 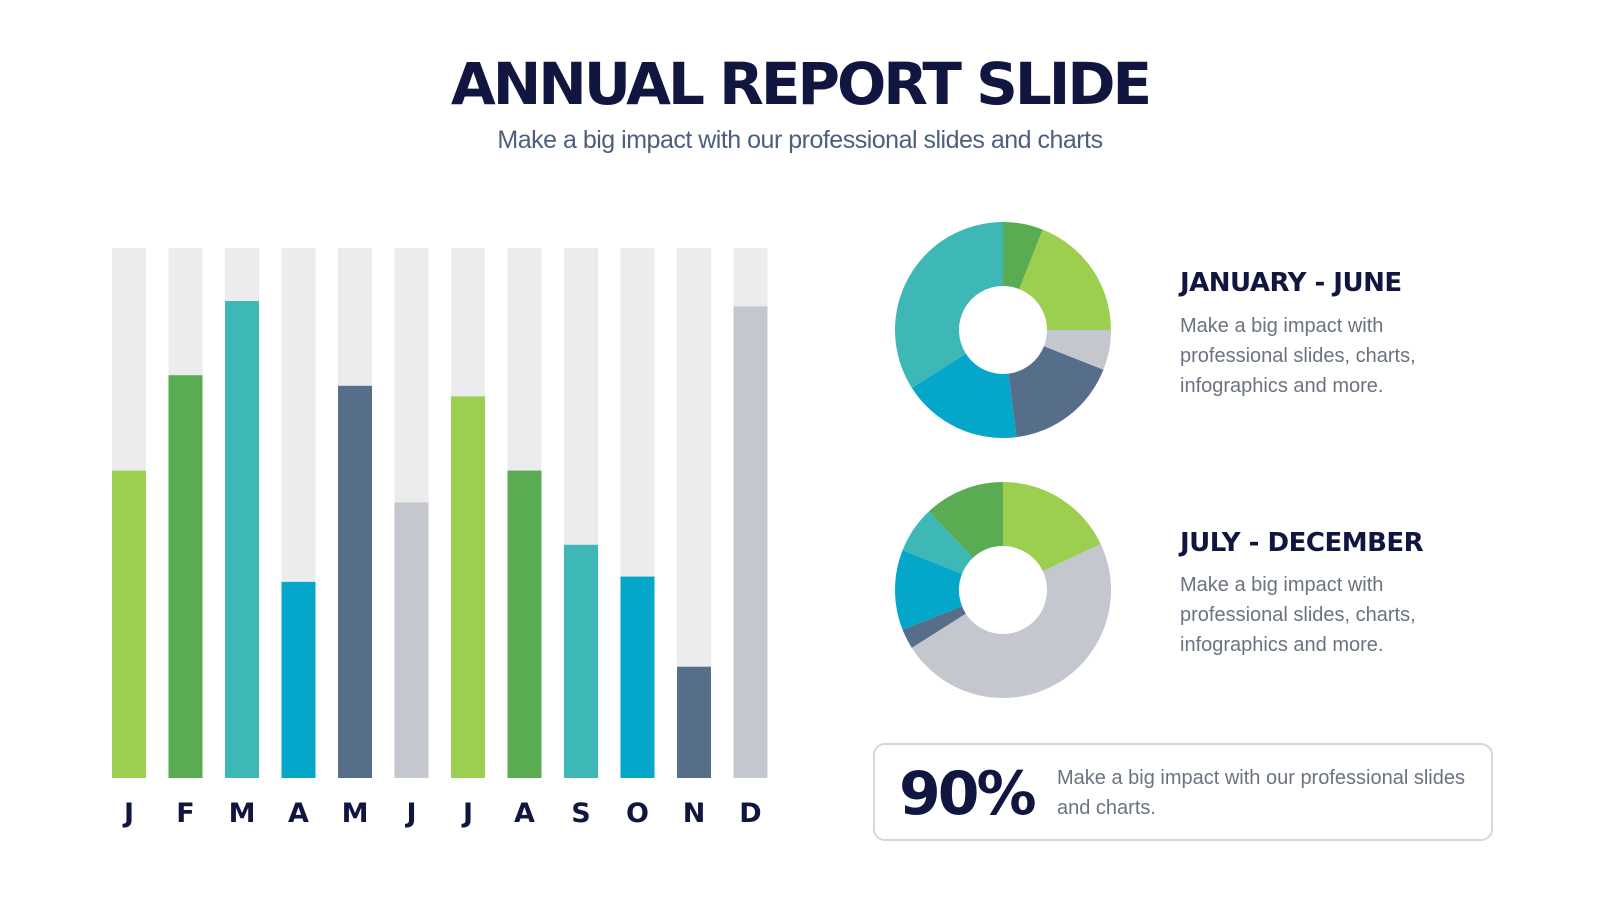 I want to click on x-tick-label: O, so click(x=637, y=813).